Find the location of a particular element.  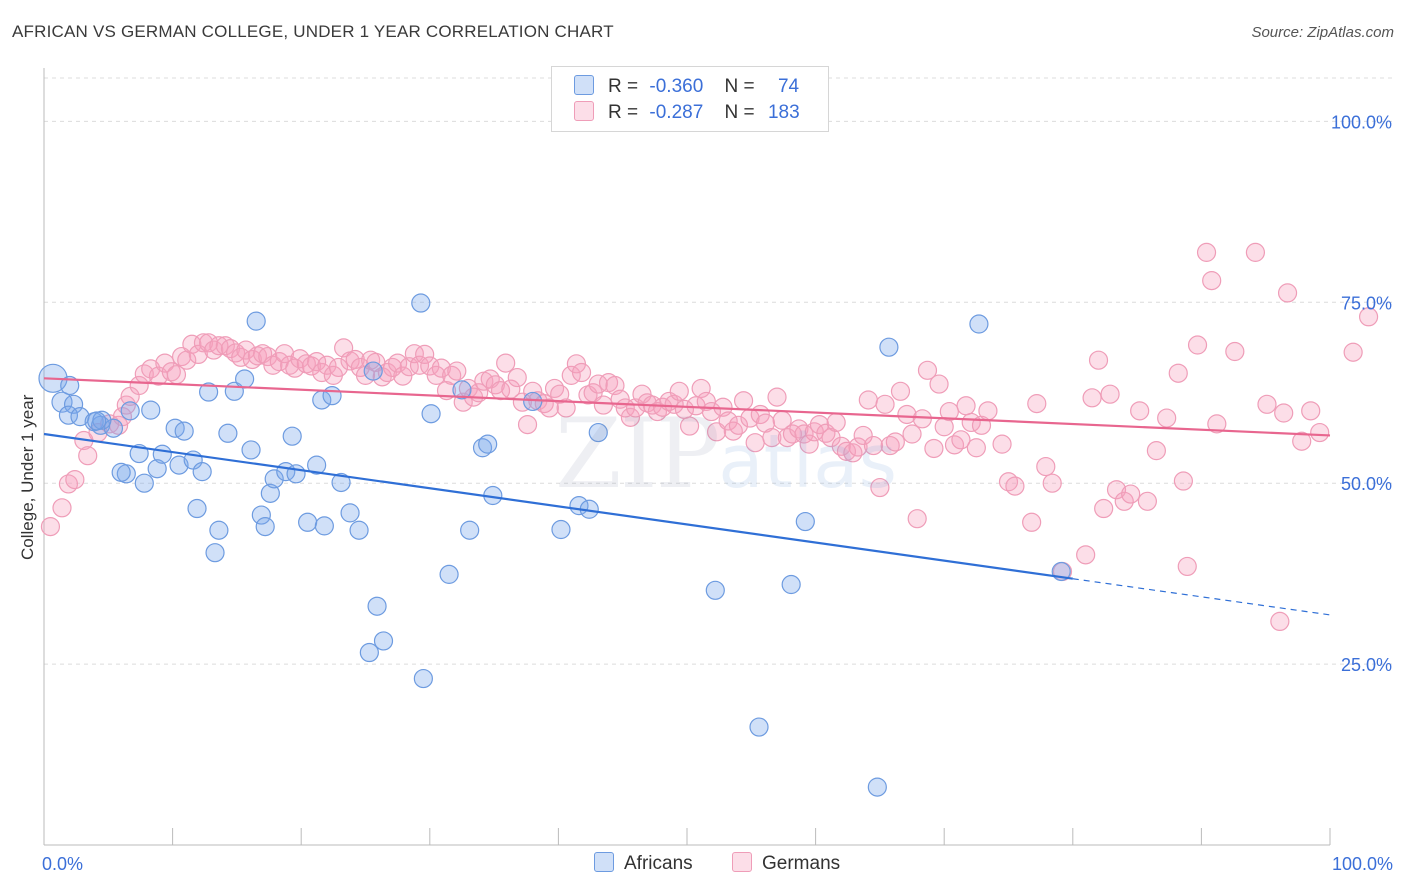

y-tick-label: 50.0% is located at coordinates (1366, 484).